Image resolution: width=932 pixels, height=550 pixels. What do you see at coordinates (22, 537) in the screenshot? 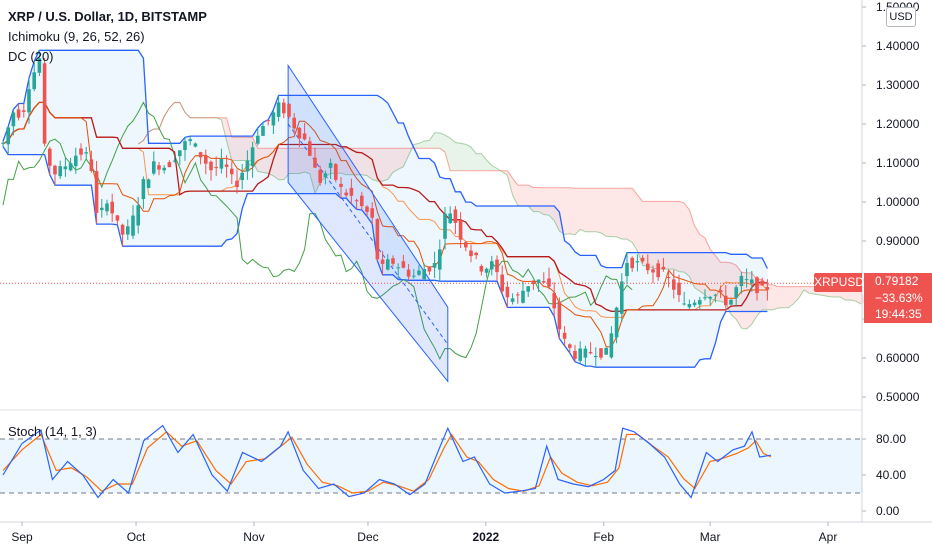
I see `x-tick-label: Sep` at bounding box center [22, 537].